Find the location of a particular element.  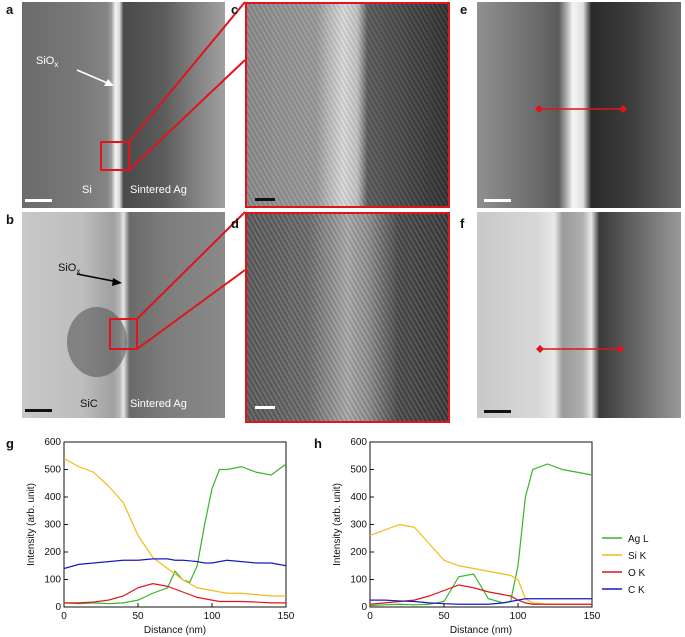

hrtem-image-c is located at coordinates (347, 105).